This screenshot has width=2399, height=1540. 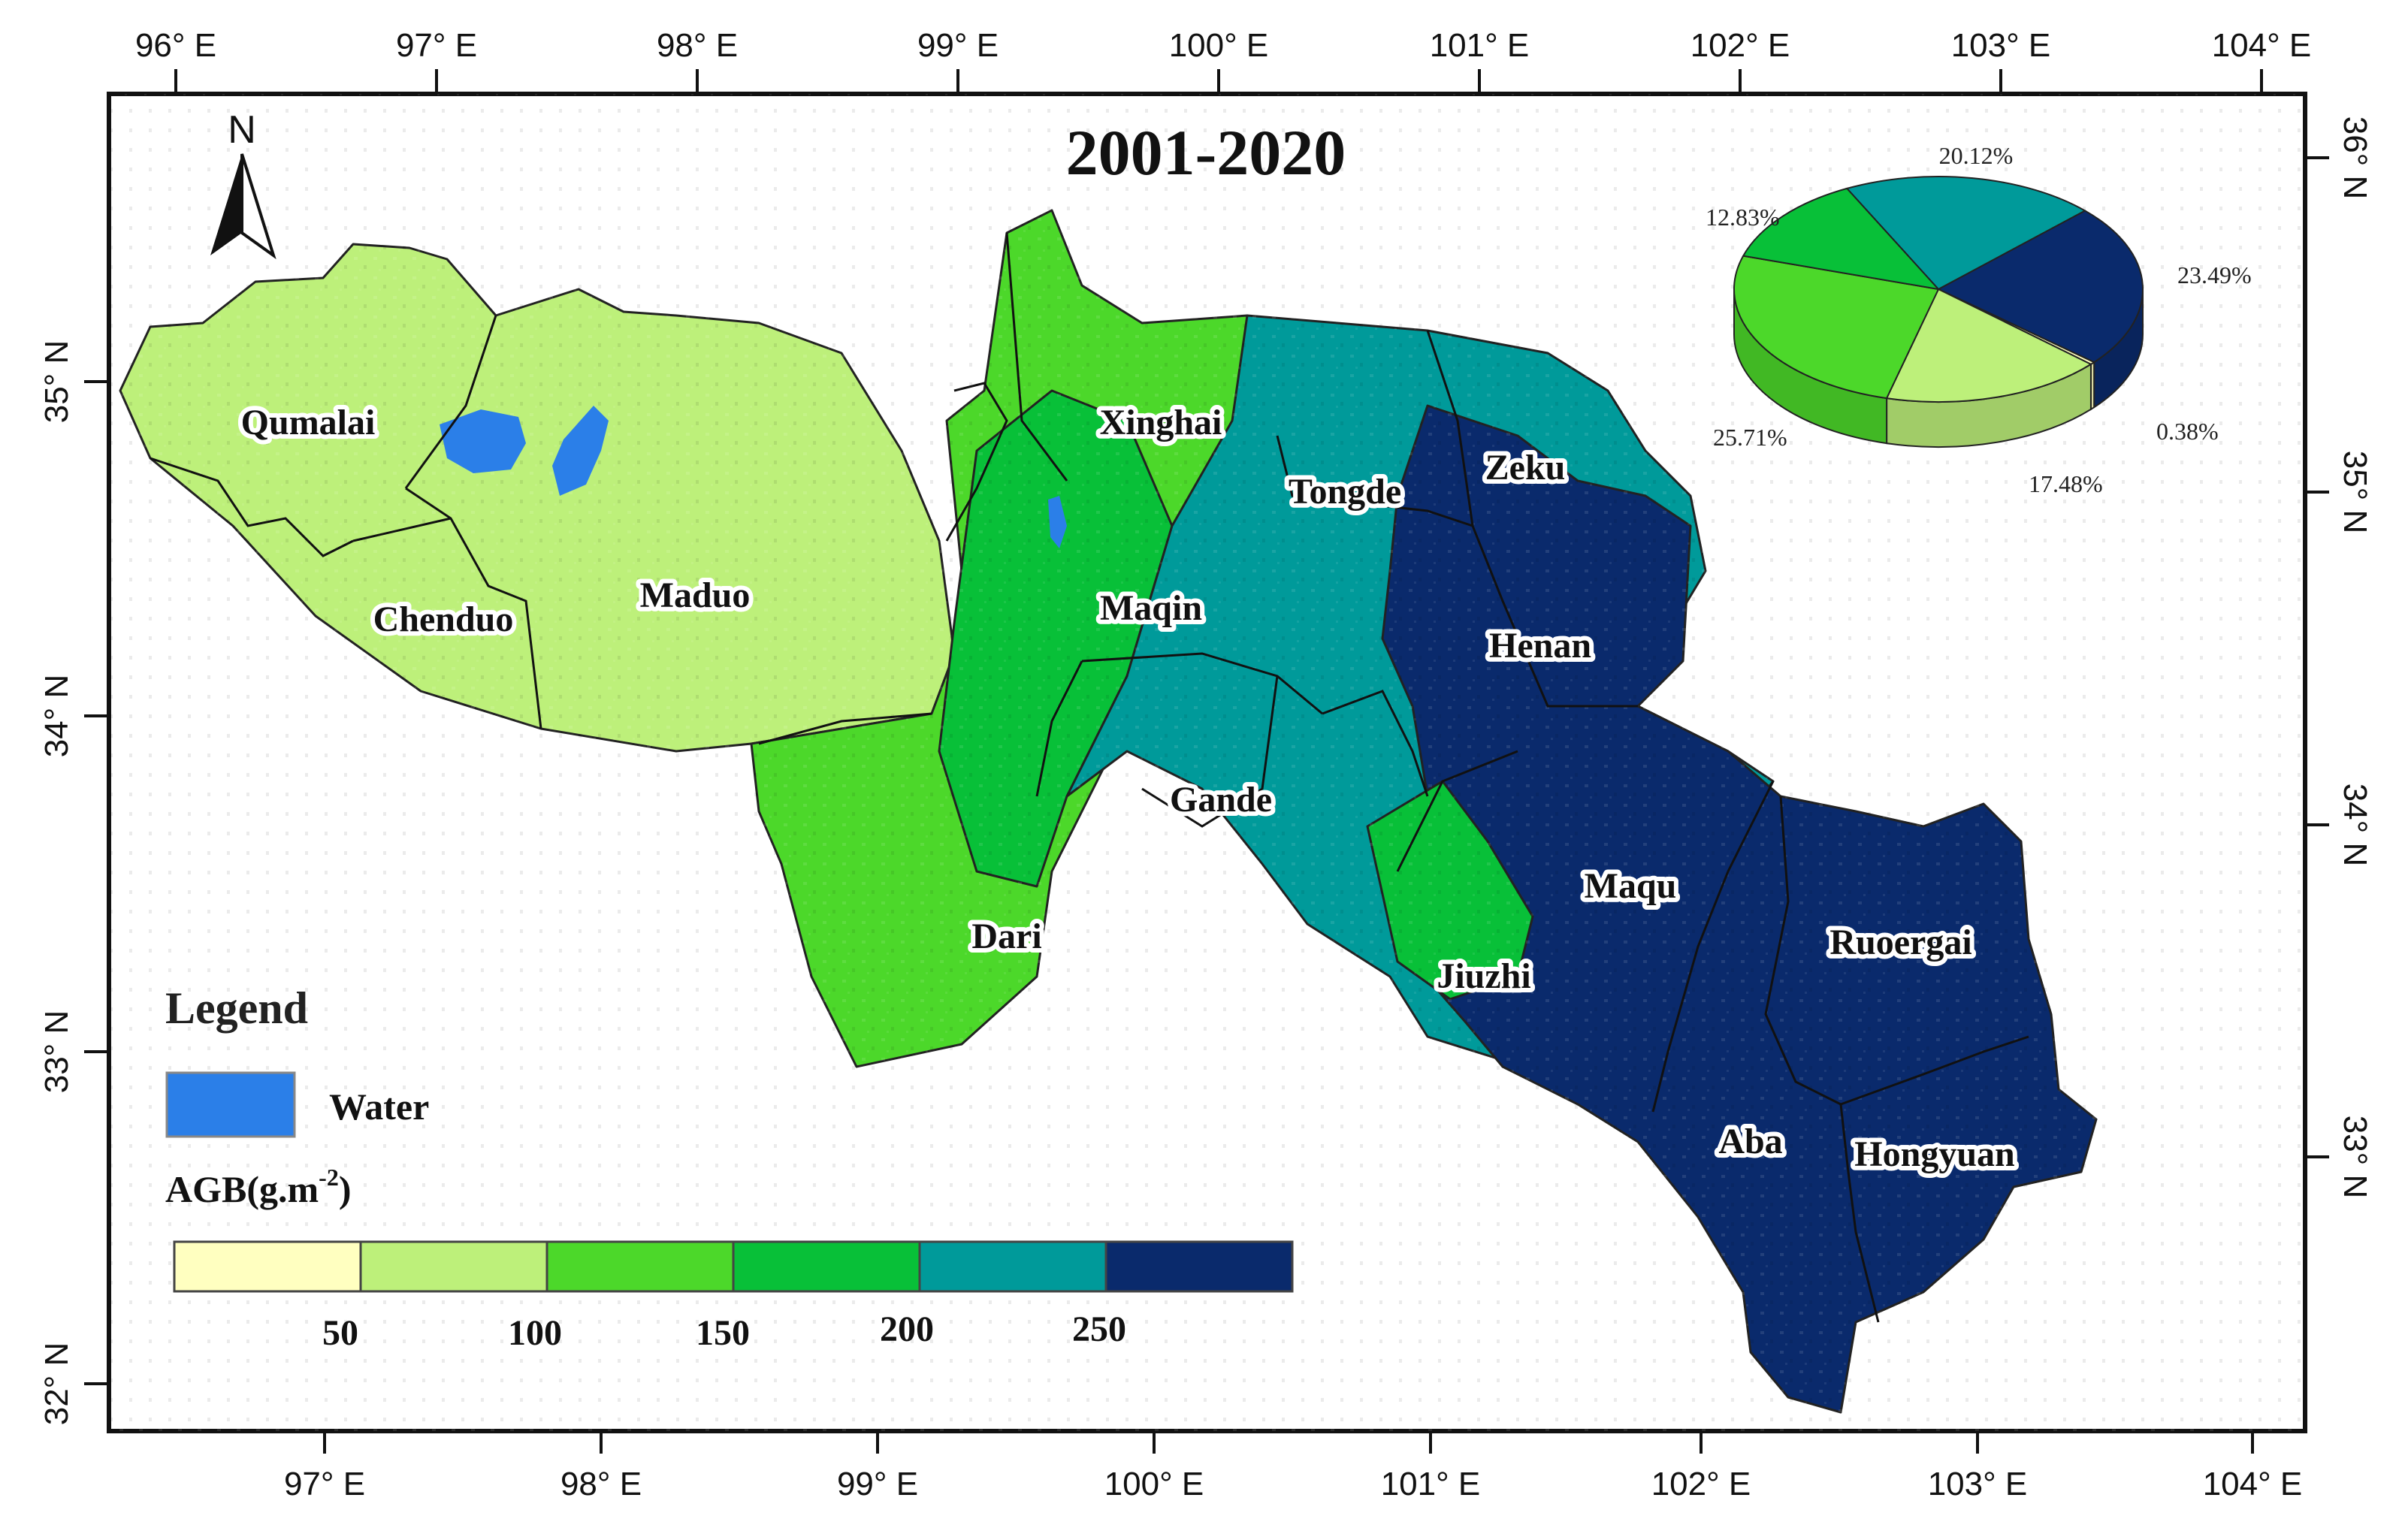 I want to click on bottom-axis-label: 97° E, so click(x=324, y=1484).